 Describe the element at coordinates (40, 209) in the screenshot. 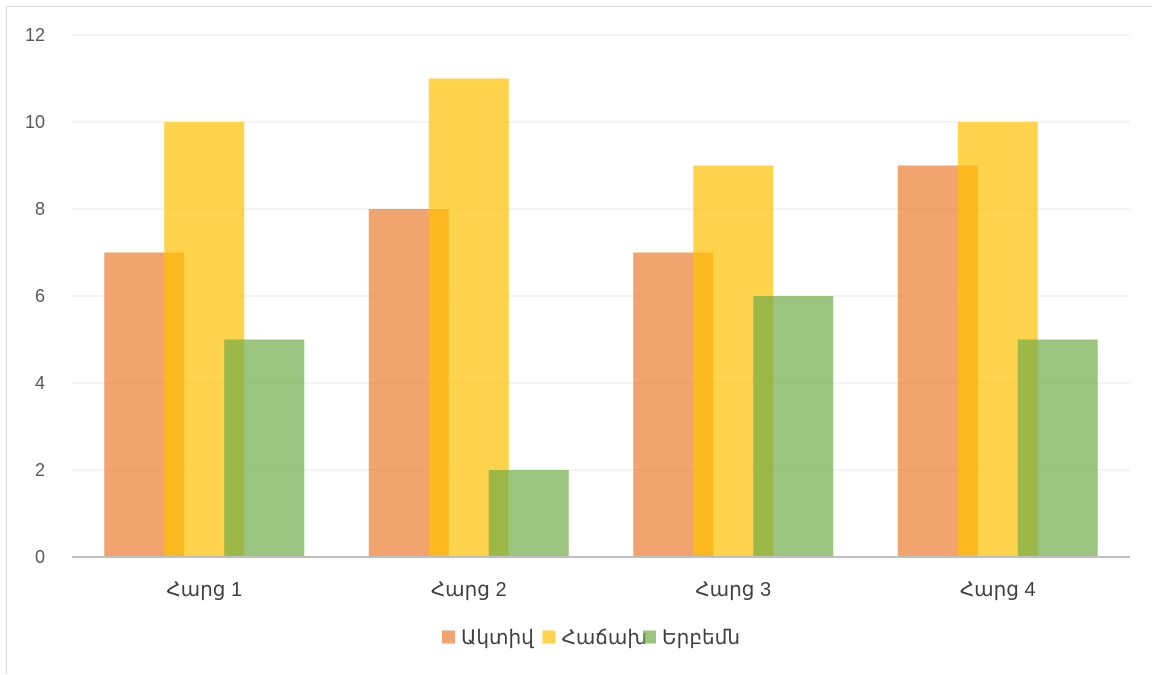

I see `y-tick-label: 8` at that location.